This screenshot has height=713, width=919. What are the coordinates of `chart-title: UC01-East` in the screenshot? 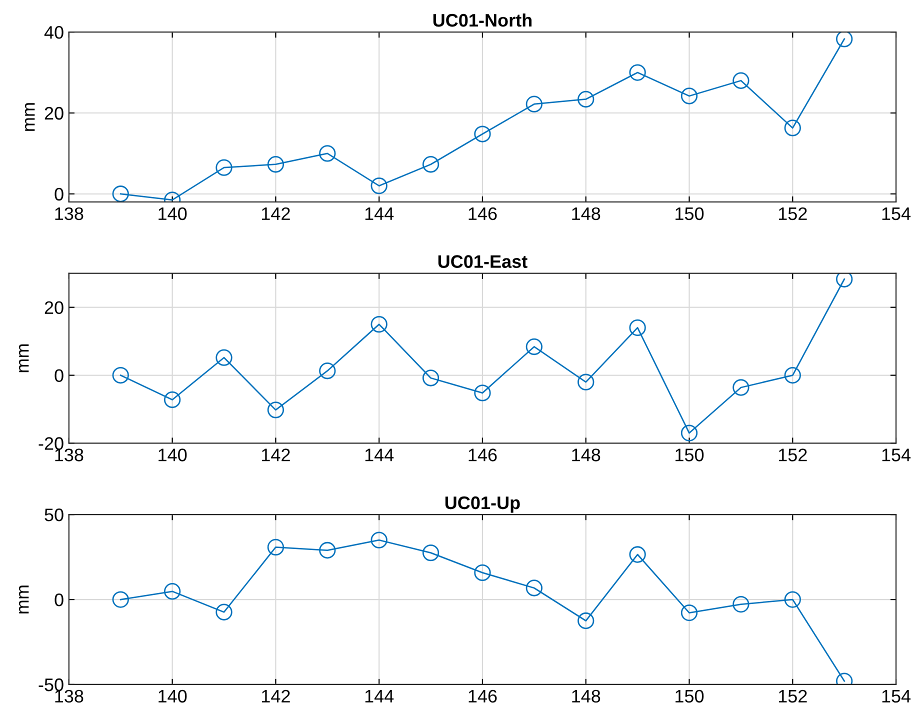 It's located at (483, 261).